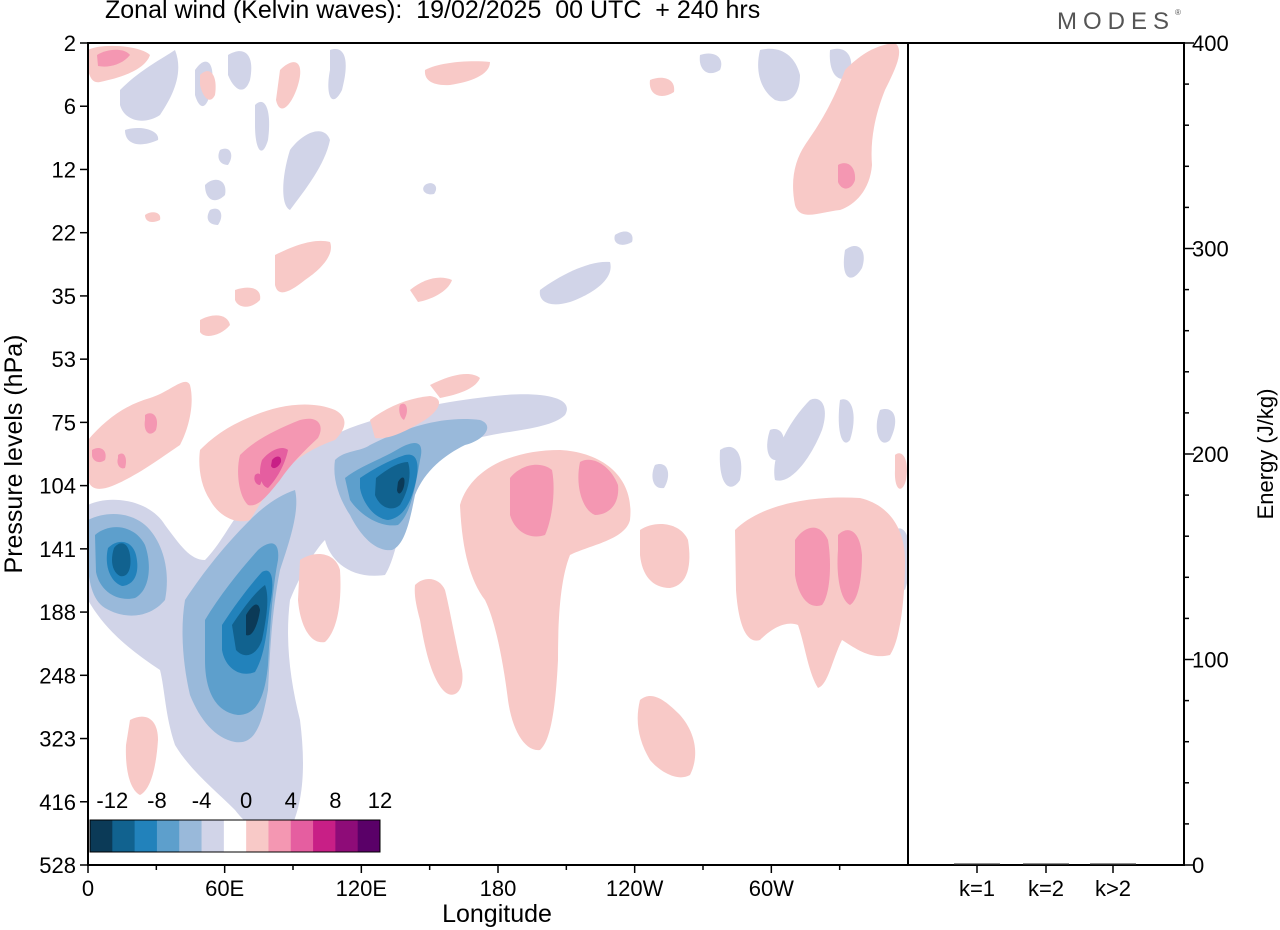  Describe the element at coordinates (64, 233) in the screenshot. I see `y-tick-label: 22` at that location.